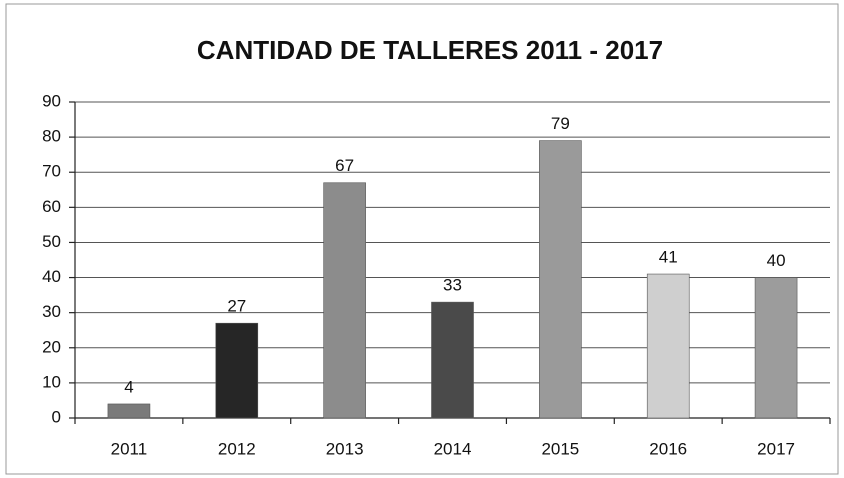  I want to click on data-label: 40, so click(776, 260).